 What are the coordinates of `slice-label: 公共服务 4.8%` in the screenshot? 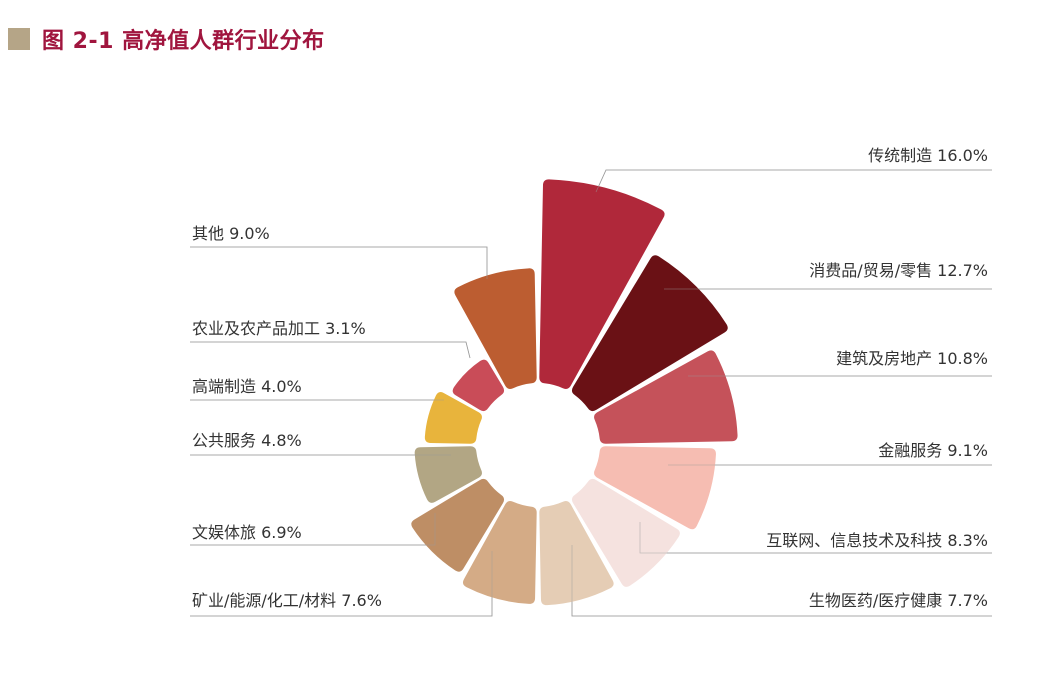 It's located at (247, 440).